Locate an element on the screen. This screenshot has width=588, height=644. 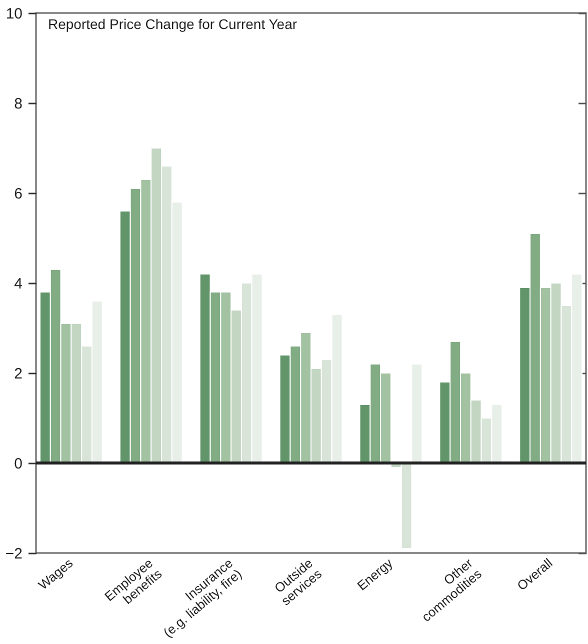
y-tick-label: −2 is located at coordinates (13, 554).